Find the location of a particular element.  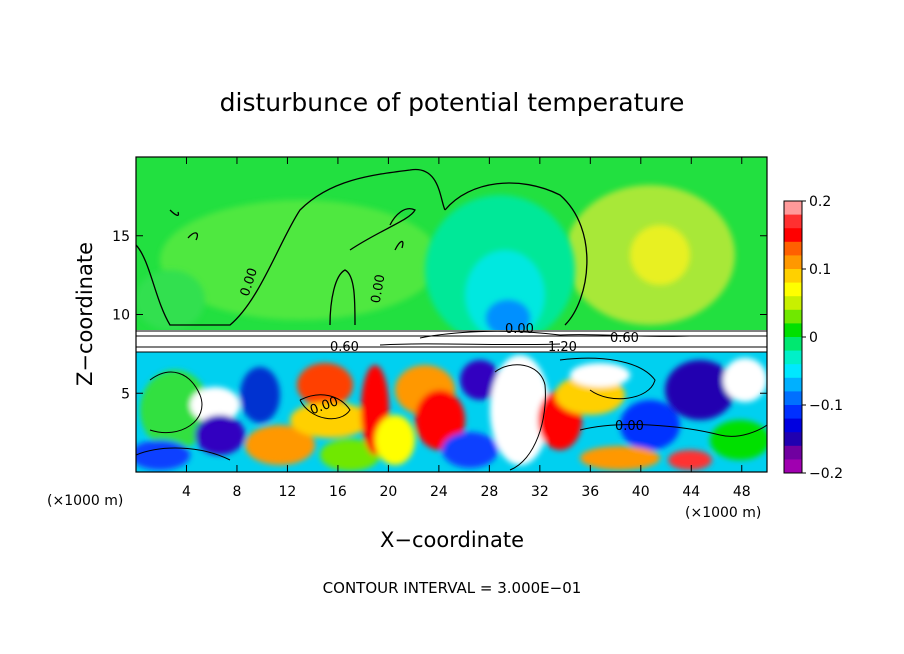

y-tick-label: 10 is located at coordinates (121, 316).